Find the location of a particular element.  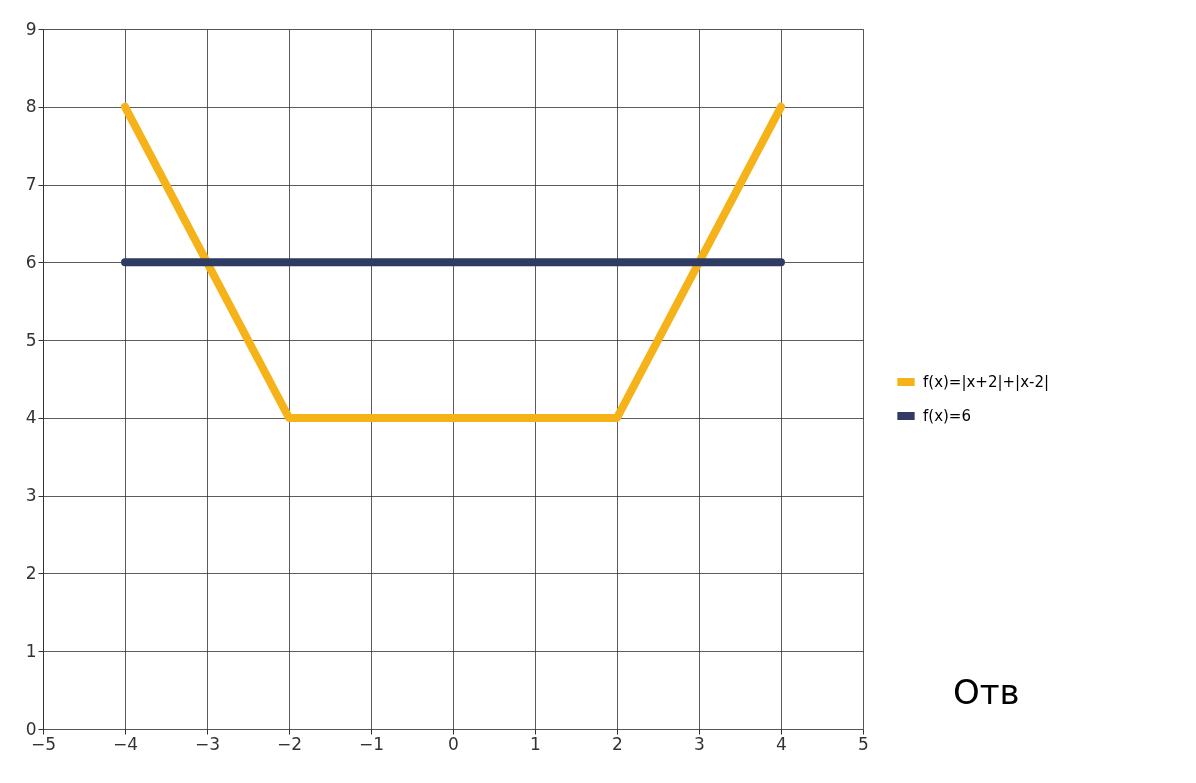

x-tick-label: 1 is located at coordinates (535, 743).